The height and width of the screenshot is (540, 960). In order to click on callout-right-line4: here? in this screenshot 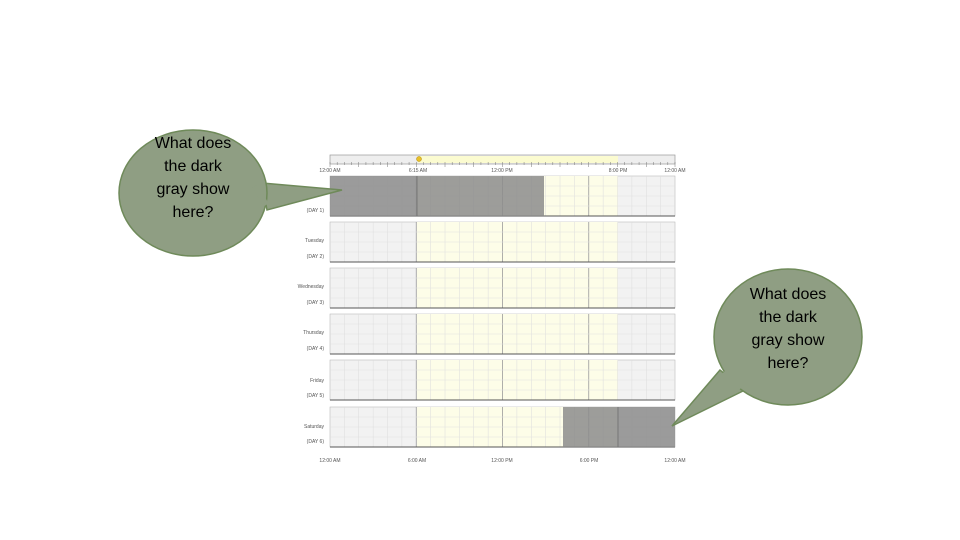, I will do `click(788, 363)`.